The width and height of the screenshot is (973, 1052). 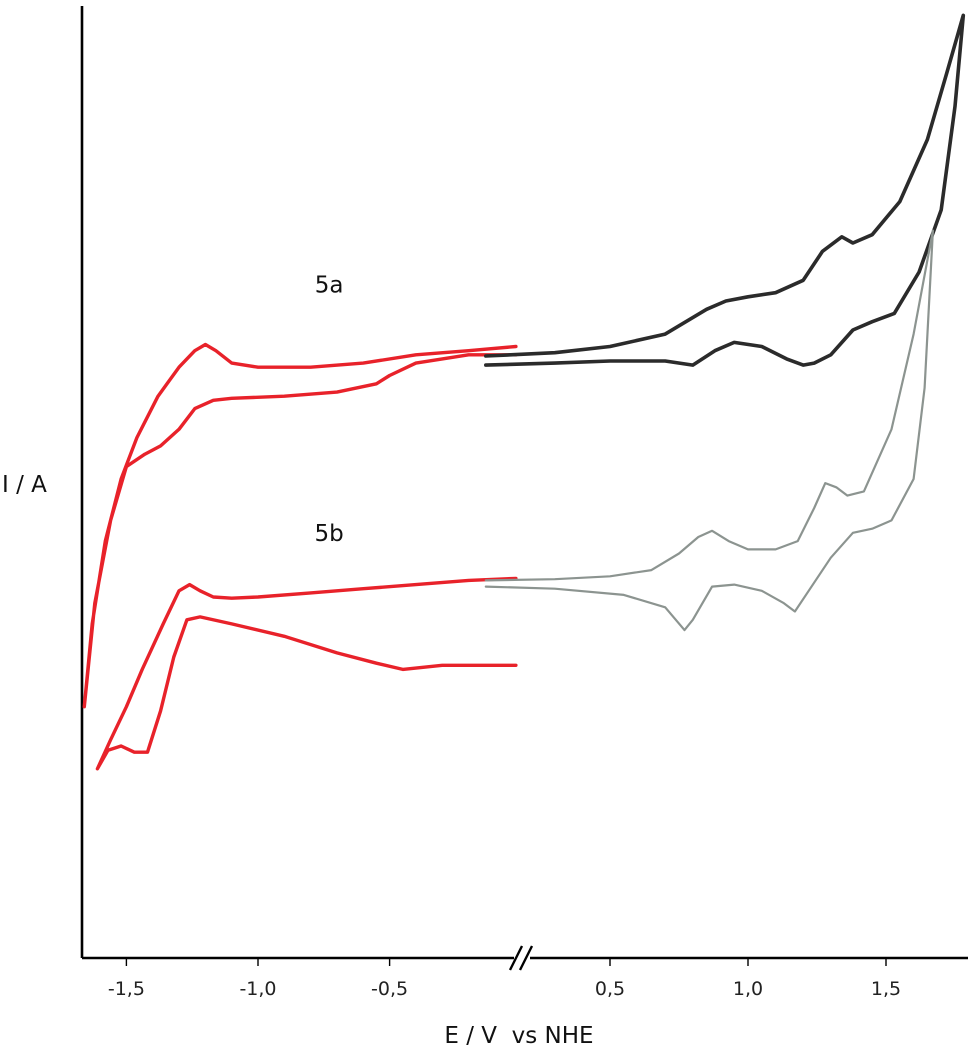 What do you see at coordinates (504, 979) in the screenshot?
I see `x-ticks: -1,5 -1,0 -0,5 0,5 1,0 1,5` at bounding box center [504, 979].